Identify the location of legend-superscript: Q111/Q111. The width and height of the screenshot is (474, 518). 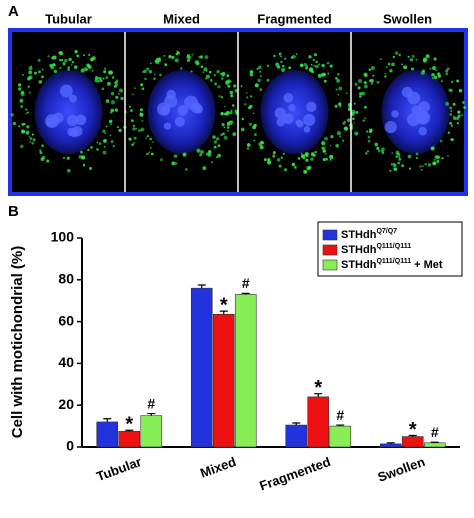
(393, 246).